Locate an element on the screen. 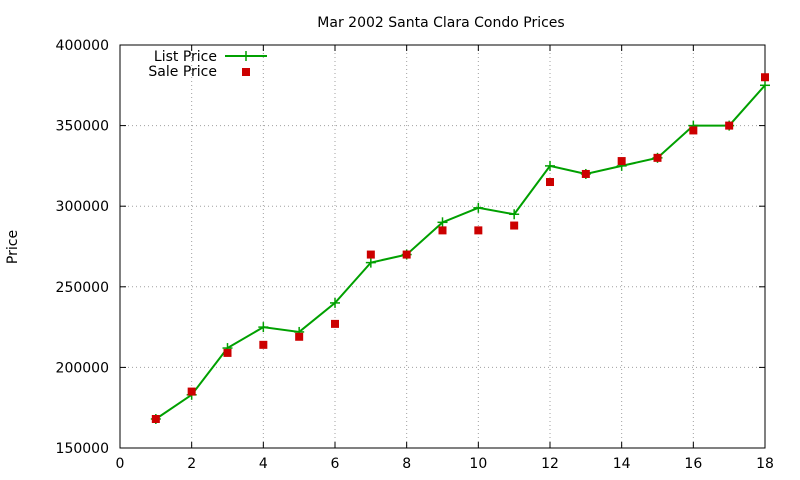  y-tick-label: 150000 is located at coordinates (82, 449).